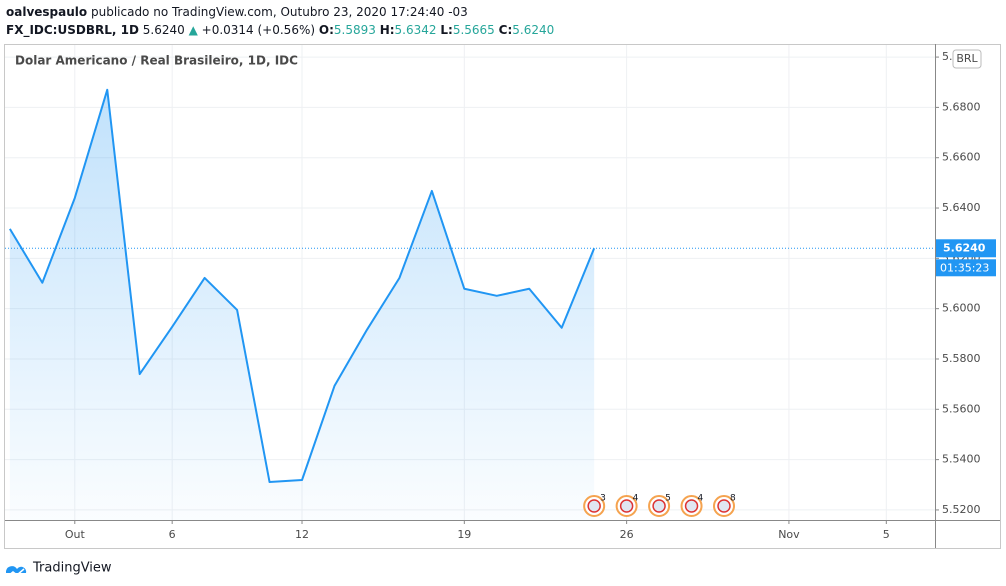  I want to click on countdown-text: 01:35:23, so click(964, 267).